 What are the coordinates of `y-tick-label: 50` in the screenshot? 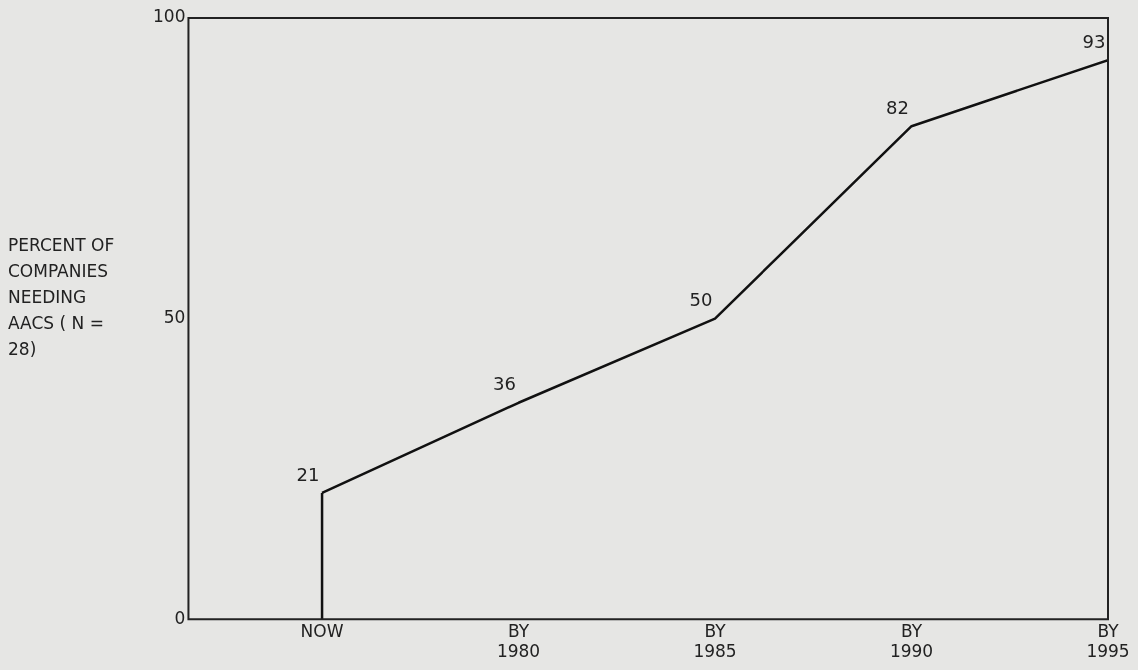 It's located at (174, 317).